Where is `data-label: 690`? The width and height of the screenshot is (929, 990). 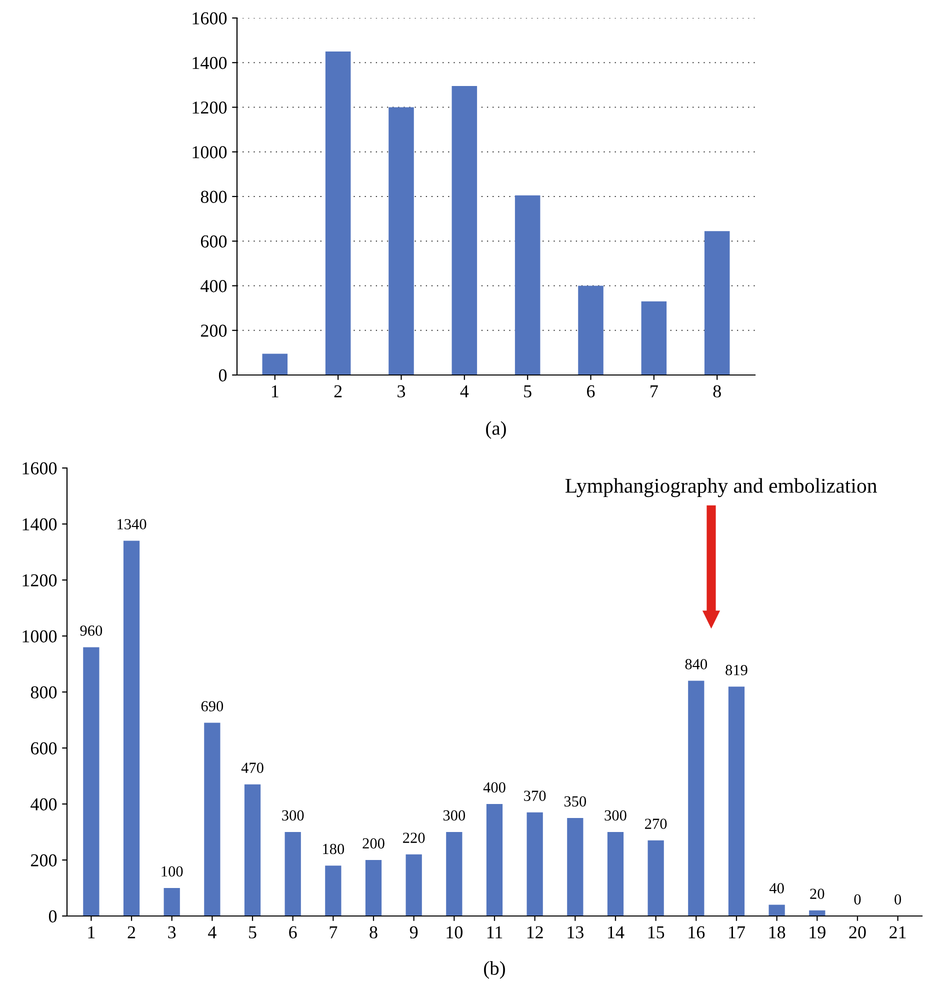
data-label: 690 is located at coordinates (212, 706).